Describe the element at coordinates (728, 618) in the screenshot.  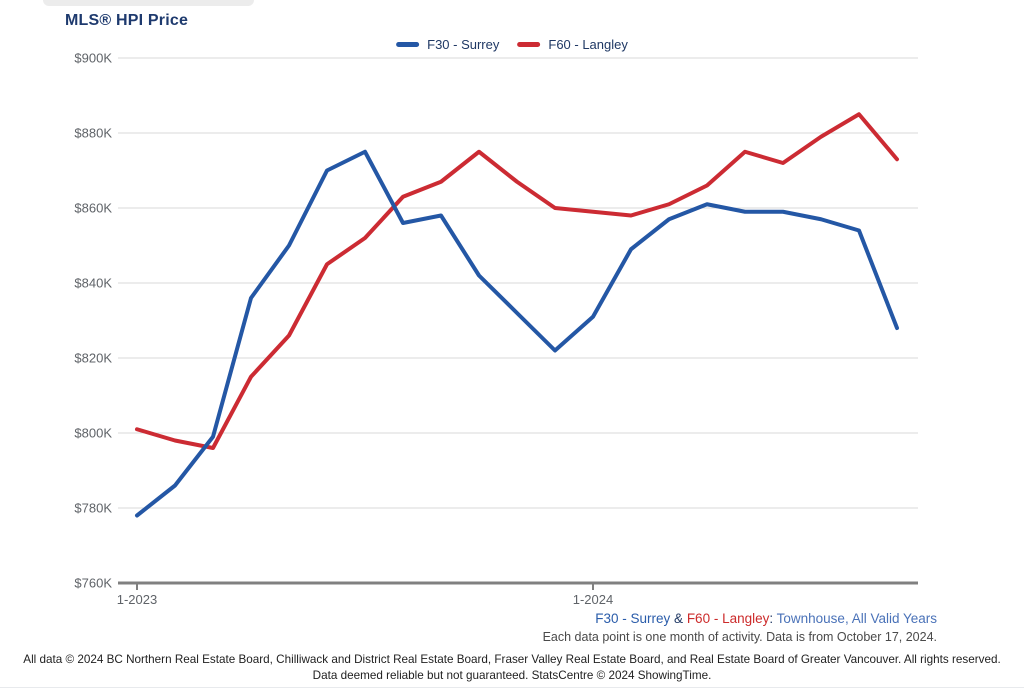
I see `annotation-langley-label: F60 - Langley` at that location.